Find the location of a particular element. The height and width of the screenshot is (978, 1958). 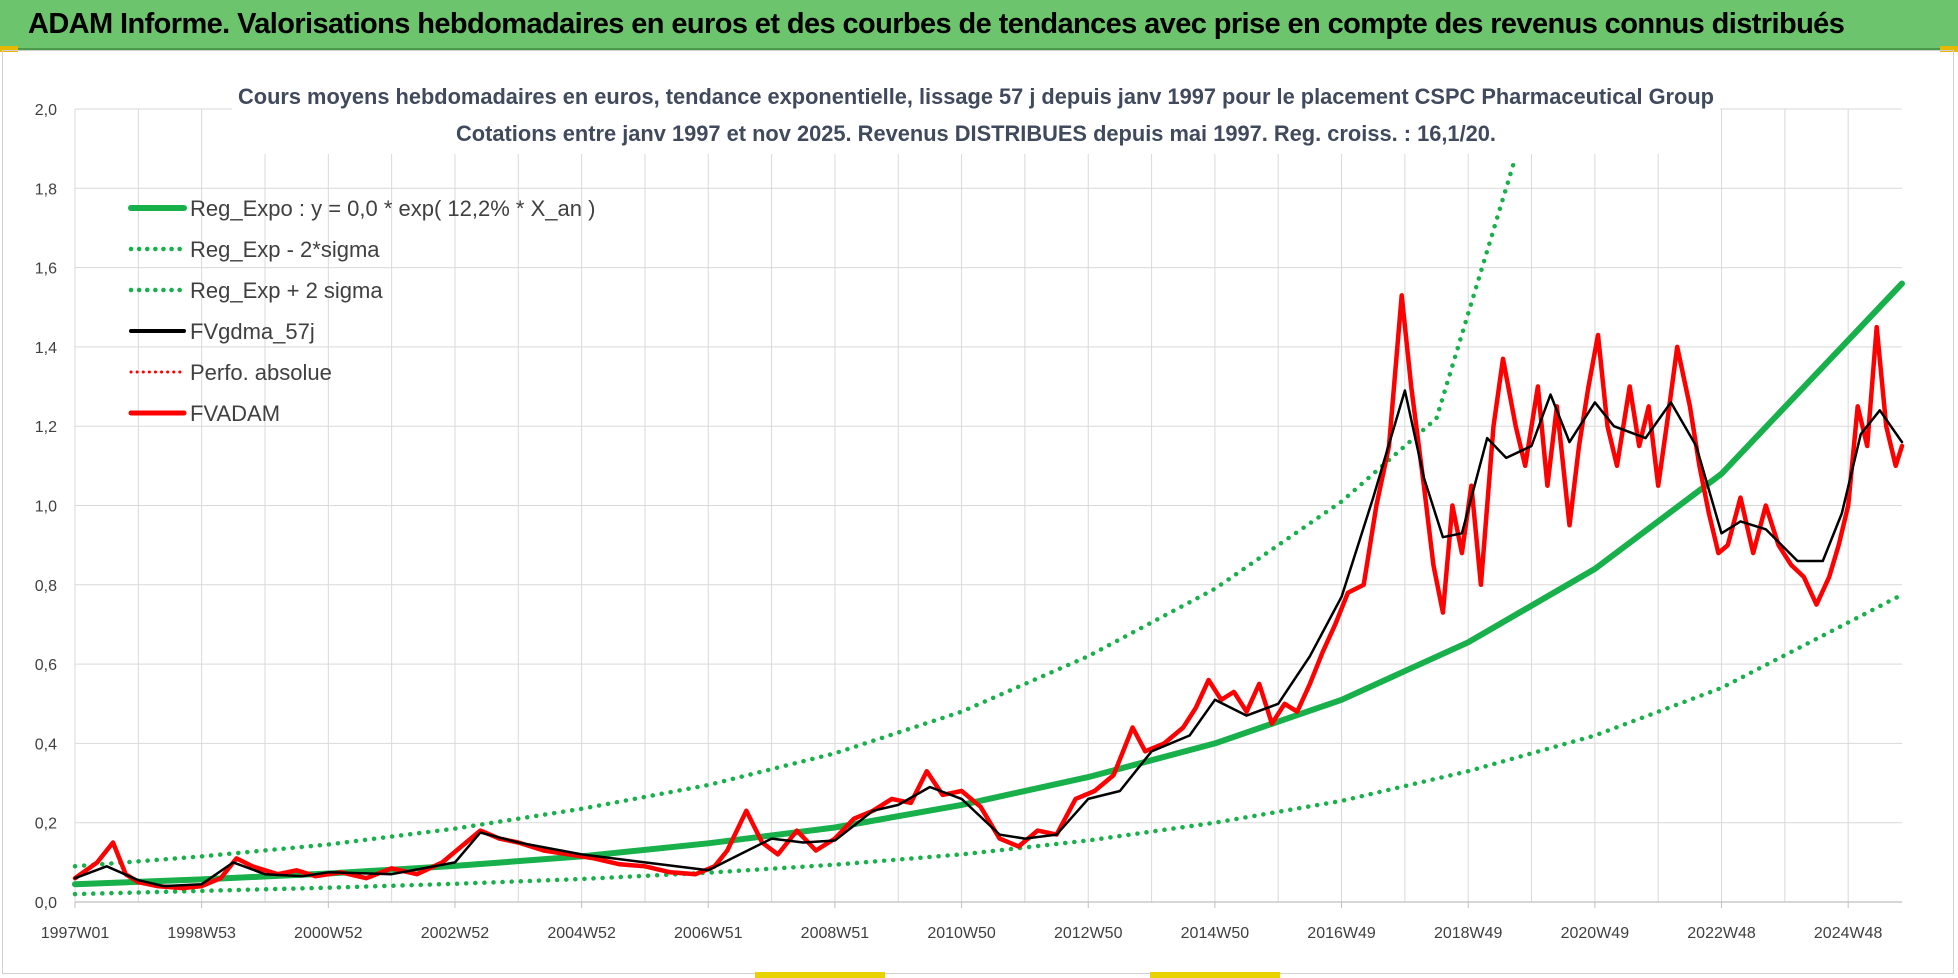

legend-label-reg_plus: Reg_Exp + 2 sigma is located at coordinates (286, 290).